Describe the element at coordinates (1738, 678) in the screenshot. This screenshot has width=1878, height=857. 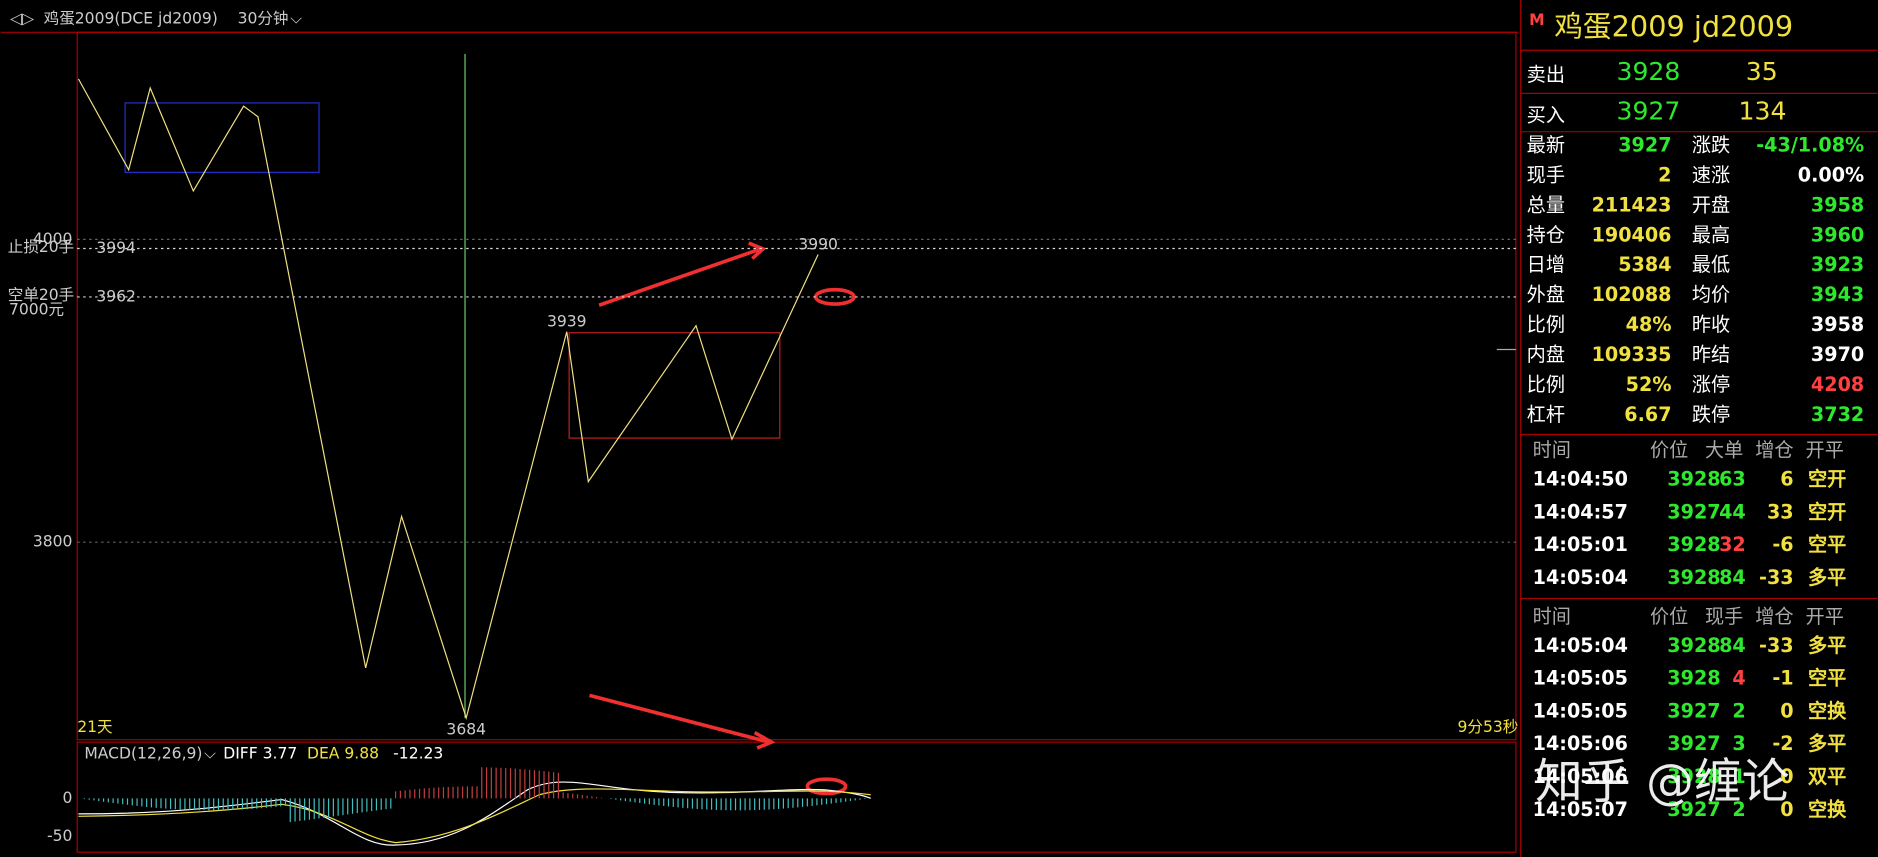
I see `table-cell: 4` at that location.